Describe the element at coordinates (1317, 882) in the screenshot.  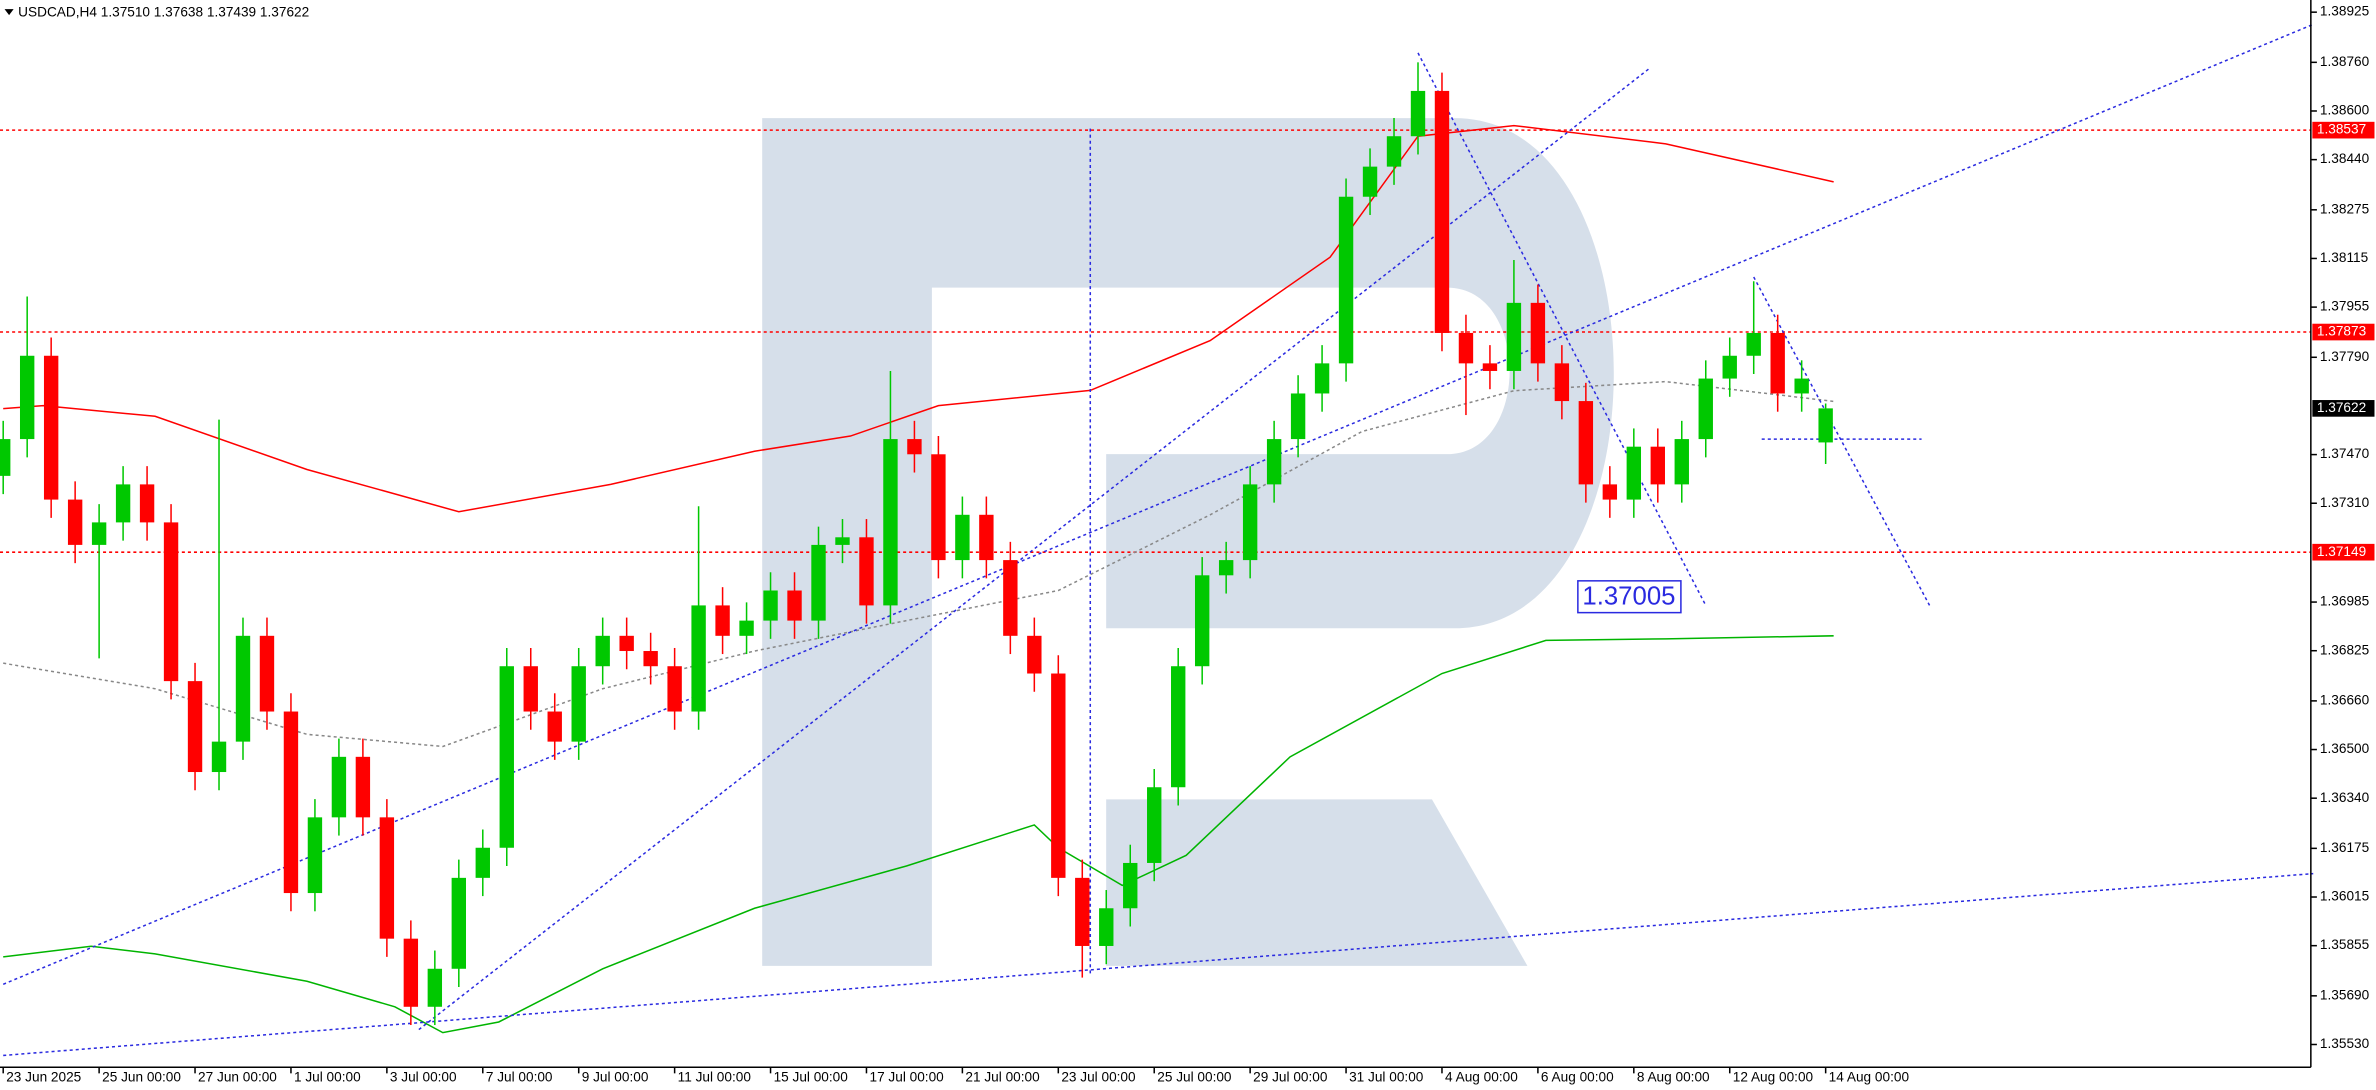
I see `watermark-leg` at that location.